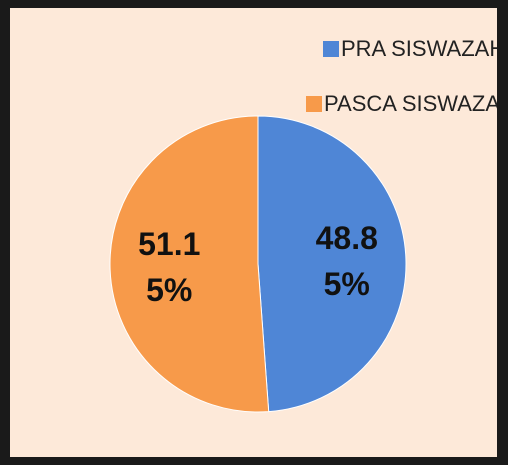 This screenshot has width=508, height=465. What do you see at coordinates (169, 267) in the screenshot?
I see `data-label: 51.15%` at bounding box center [169, 267].